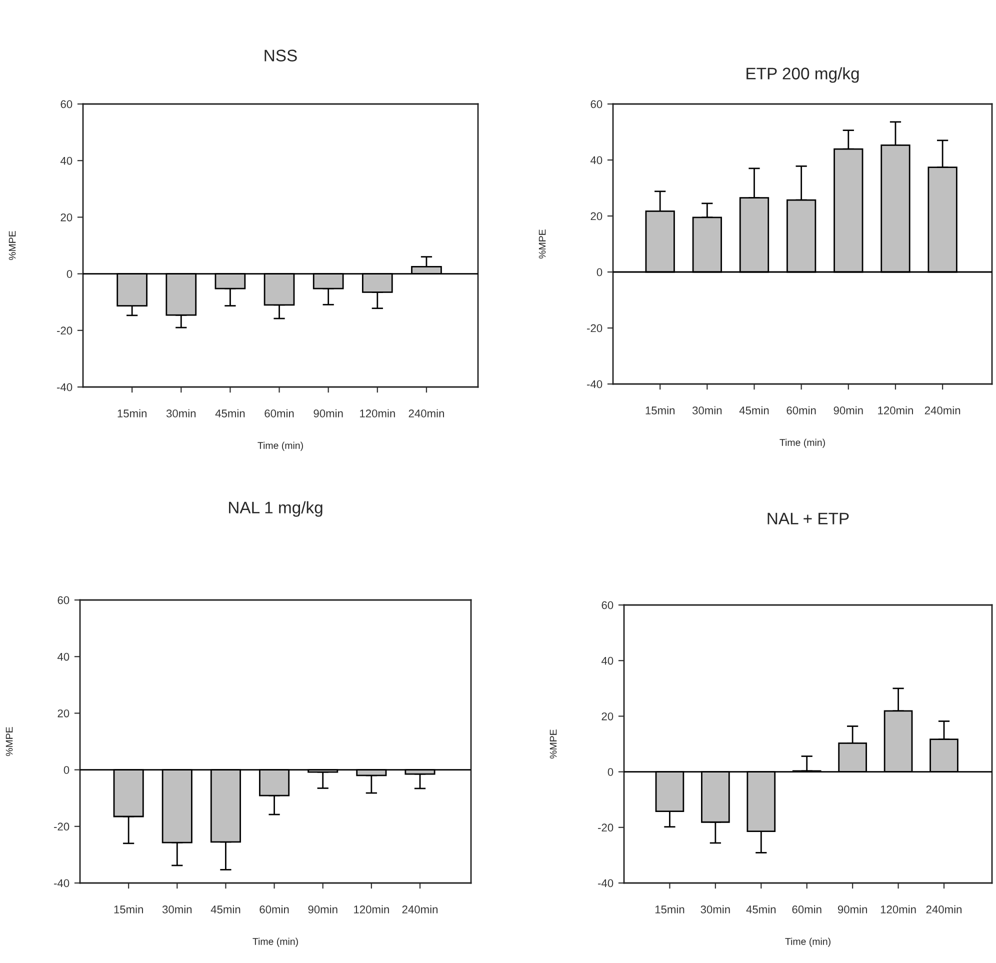 This screenshot has width=996, height=963. What do you see at coordinates (275, 509) in the screenshot?
I see `chart-title: NAL 1 mg/kg` at bounding box center [275, 509].